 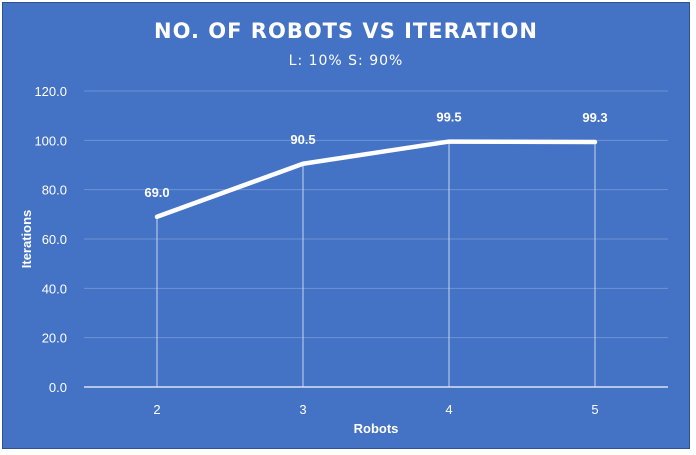 I want to click on series-line-group, so click(x=376, y=179).